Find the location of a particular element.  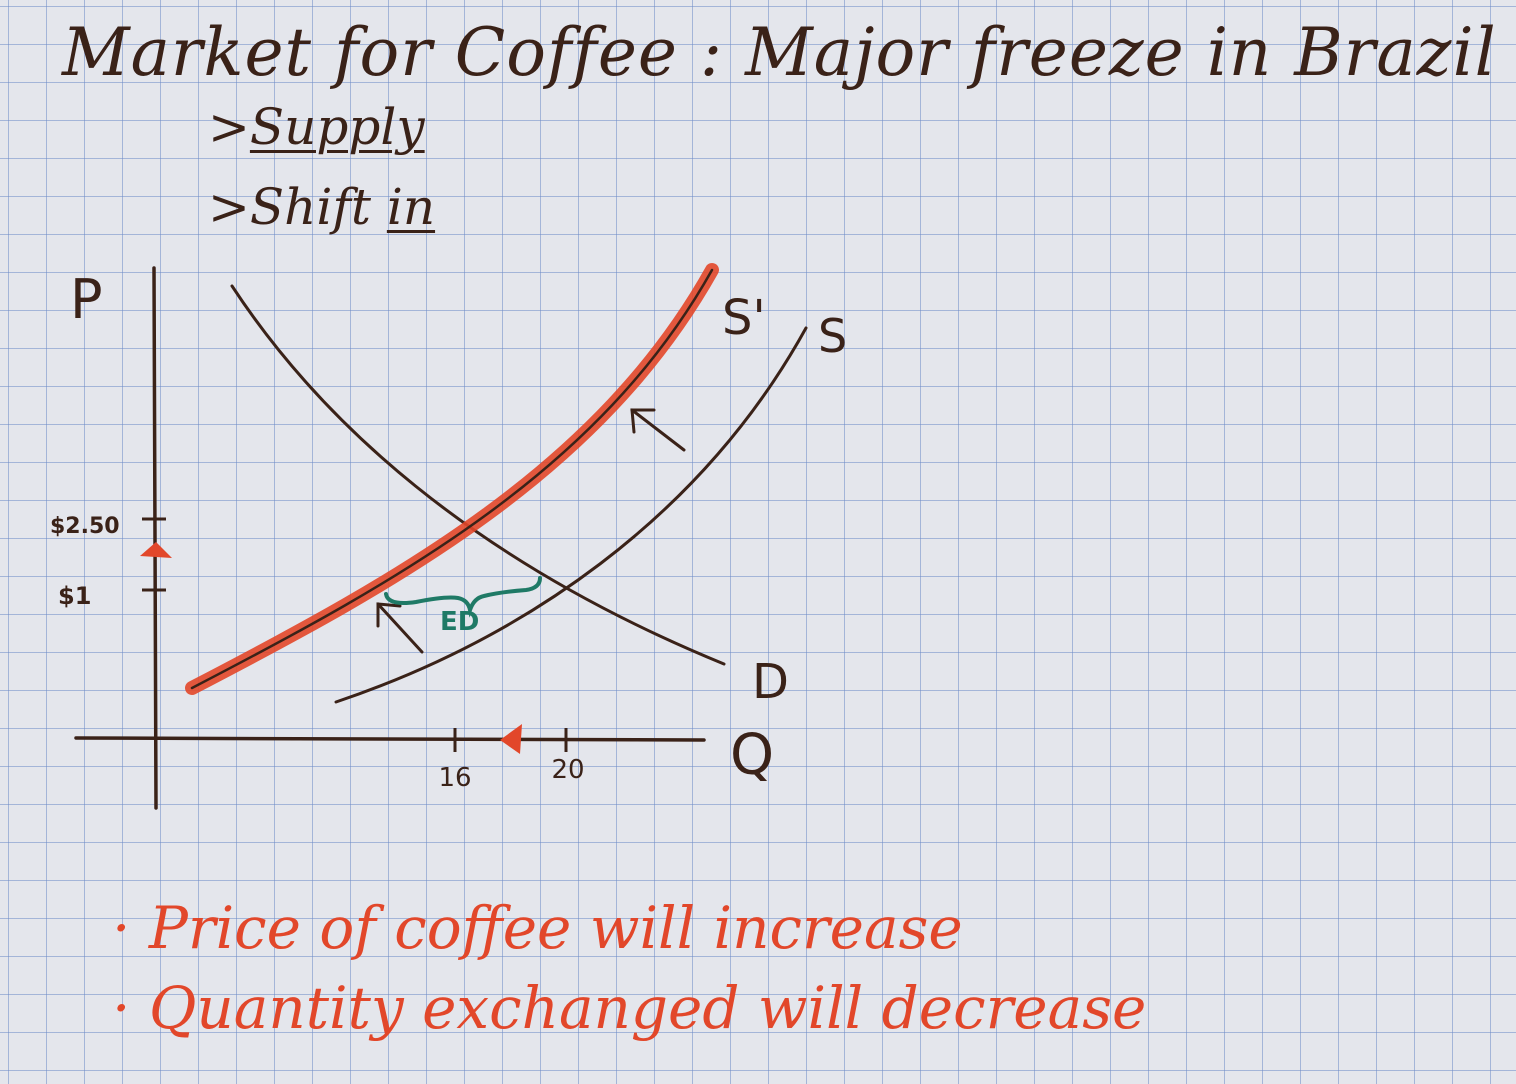

supply-curve is located at coordinates (571, 515).